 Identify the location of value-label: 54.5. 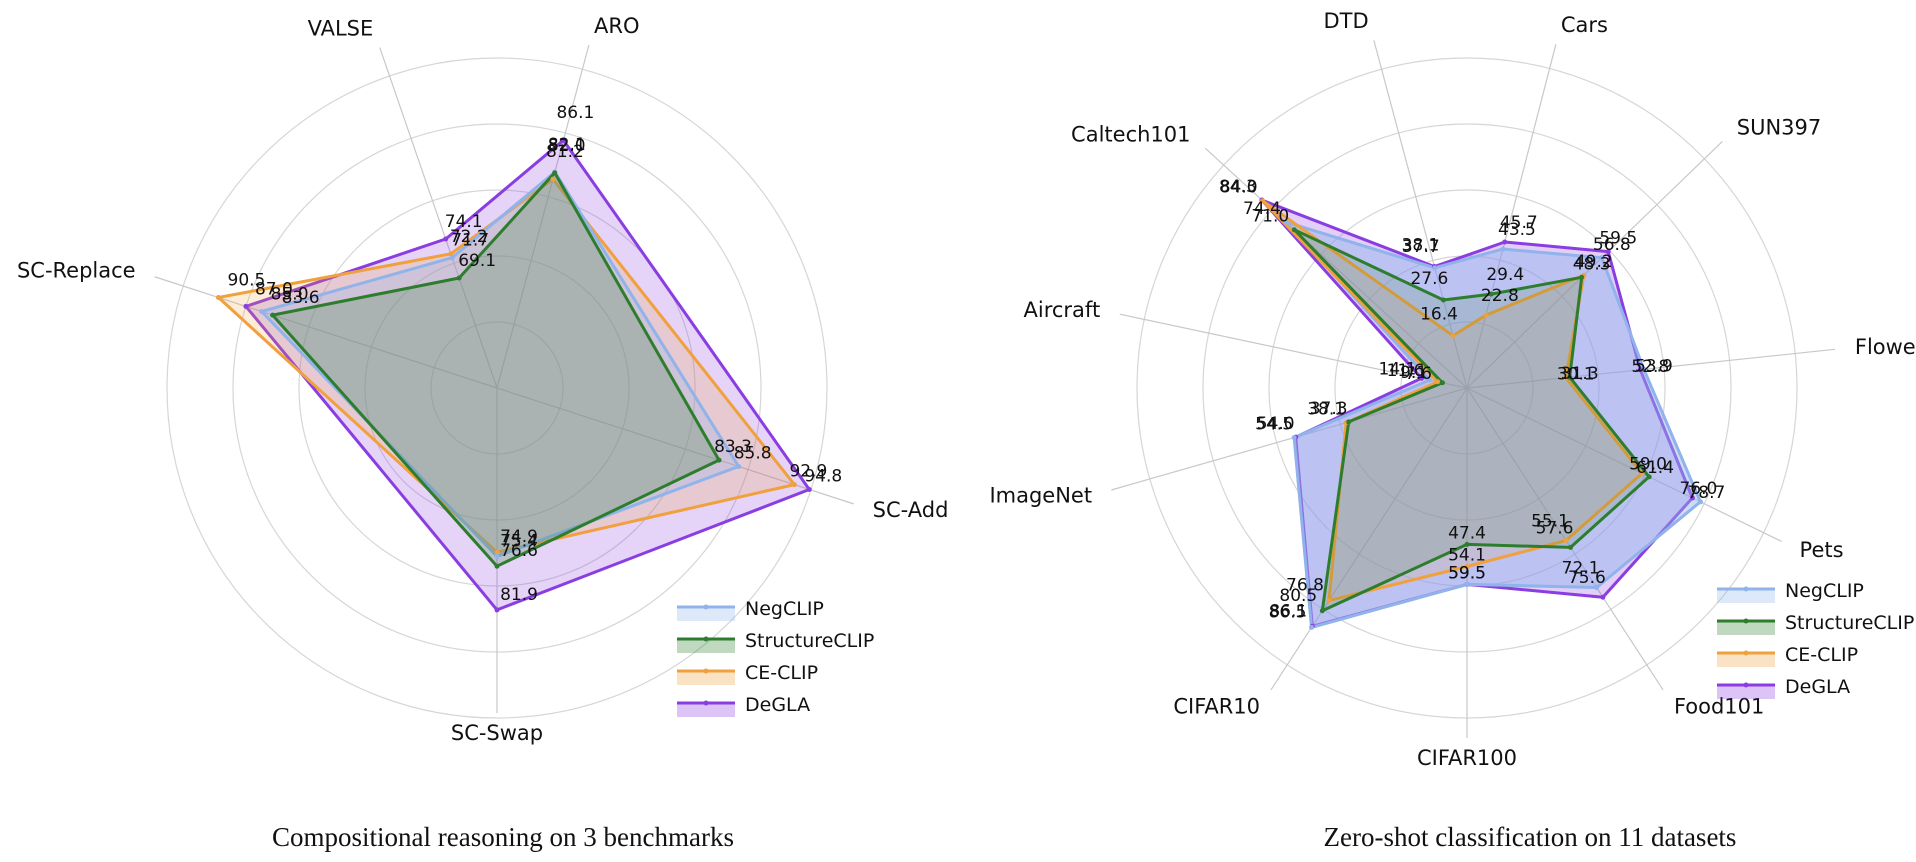
(1274, 425).